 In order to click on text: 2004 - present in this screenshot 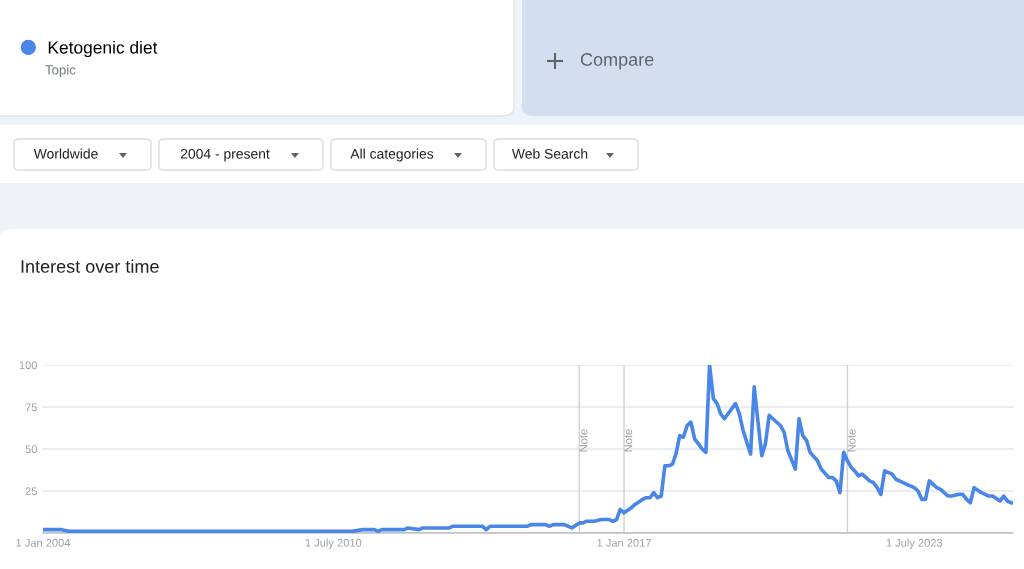, I will do `click(225, 155)`.